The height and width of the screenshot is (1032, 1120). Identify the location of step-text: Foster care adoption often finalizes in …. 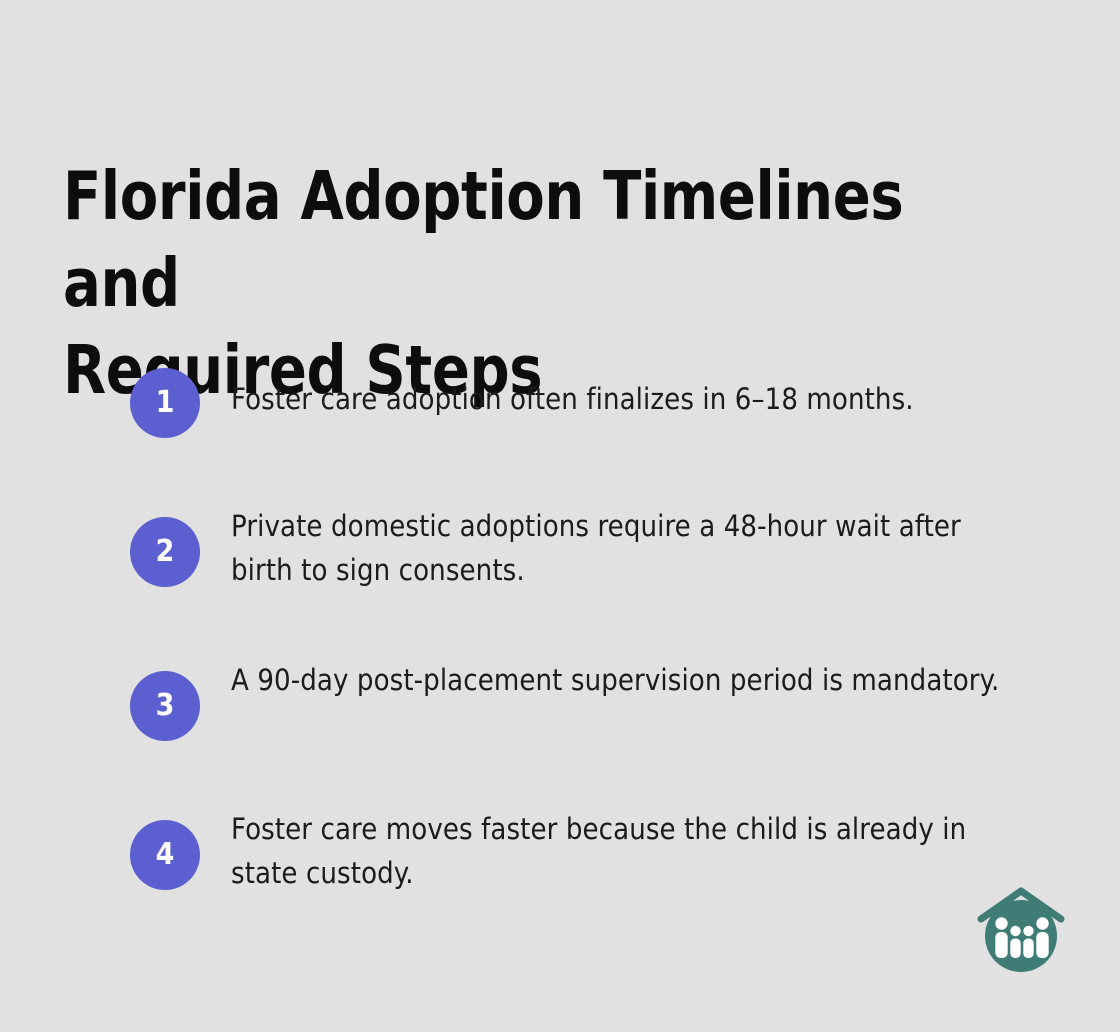
(572, 399).